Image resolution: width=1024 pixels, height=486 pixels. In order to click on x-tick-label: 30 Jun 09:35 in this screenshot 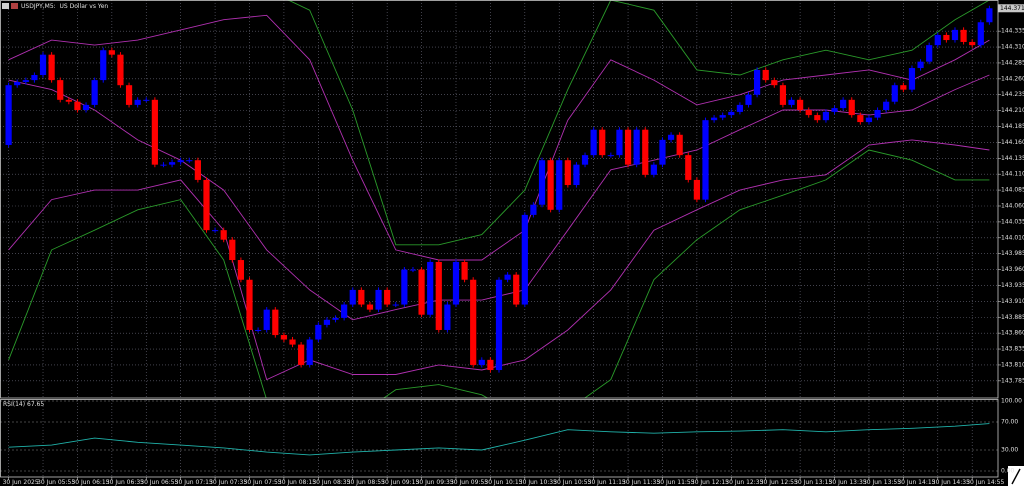, I will do `click(435, 482)`.